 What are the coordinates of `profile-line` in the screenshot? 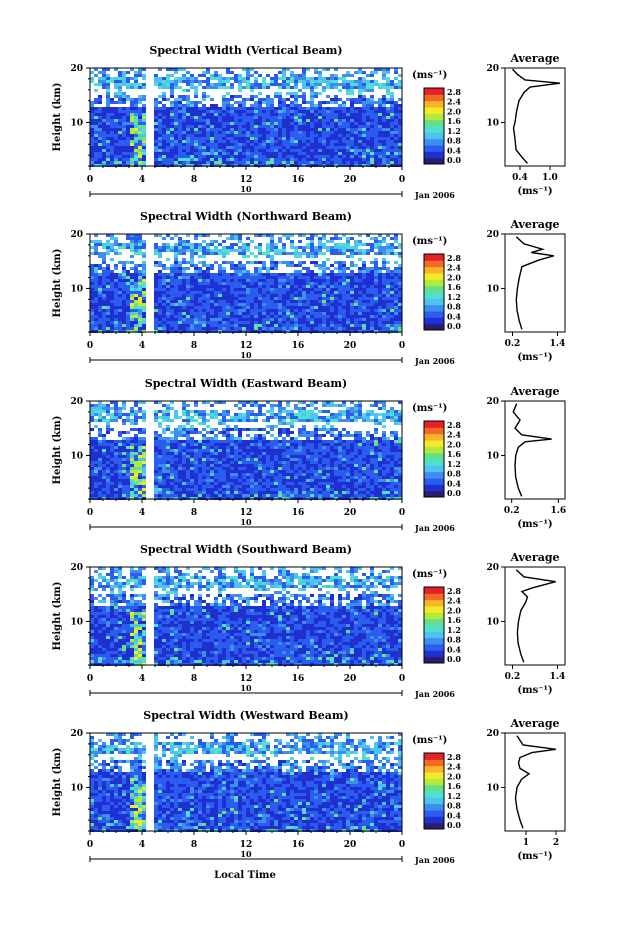 It's located at (535, 616).